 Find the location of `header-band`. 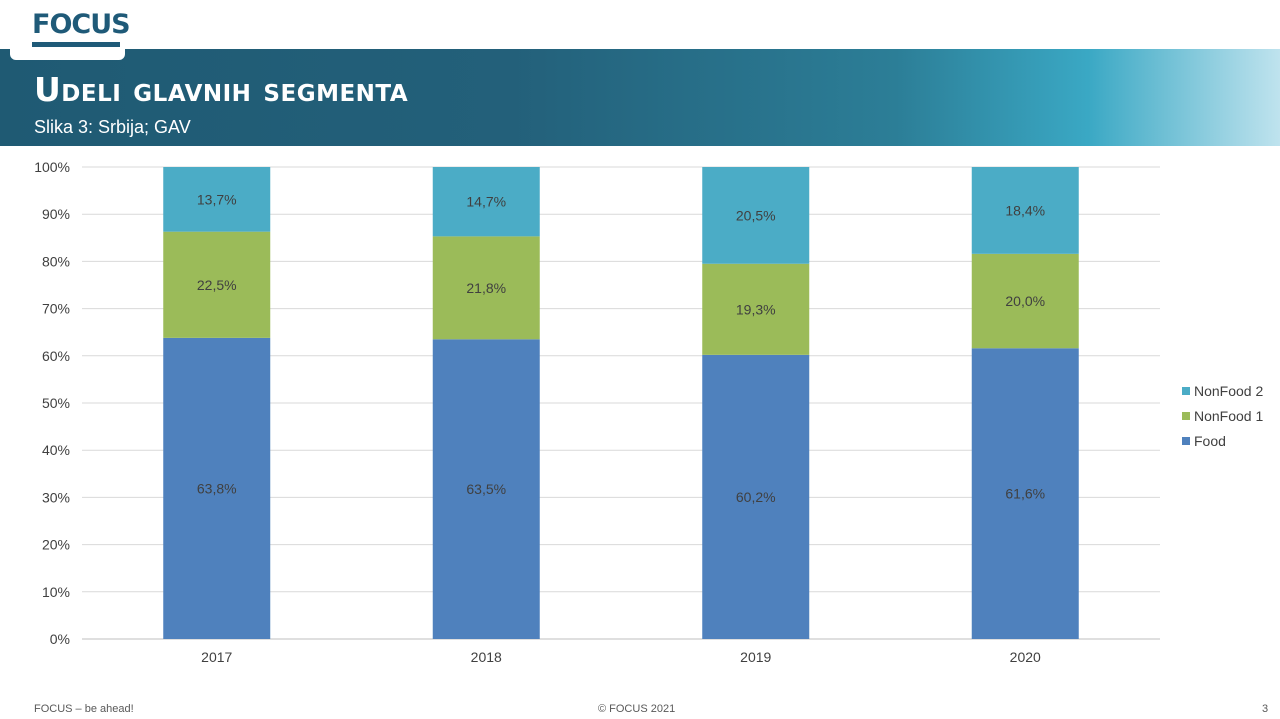

header-band is located at coordinates (640, 97).